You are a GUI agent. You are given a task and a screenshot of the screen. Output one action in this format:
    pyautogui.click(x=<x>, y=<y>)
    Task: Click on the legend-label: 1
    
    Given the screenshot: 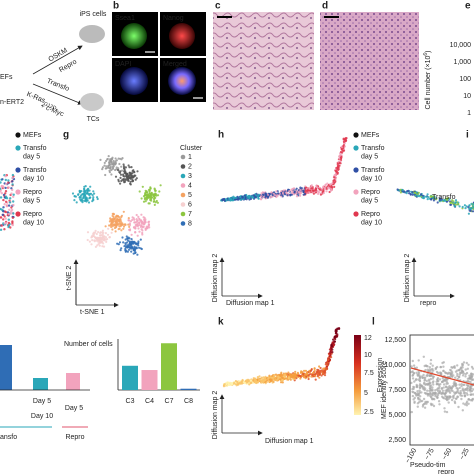 What is the action you would take?
    pyautogui.click(x=190, y=157)
    